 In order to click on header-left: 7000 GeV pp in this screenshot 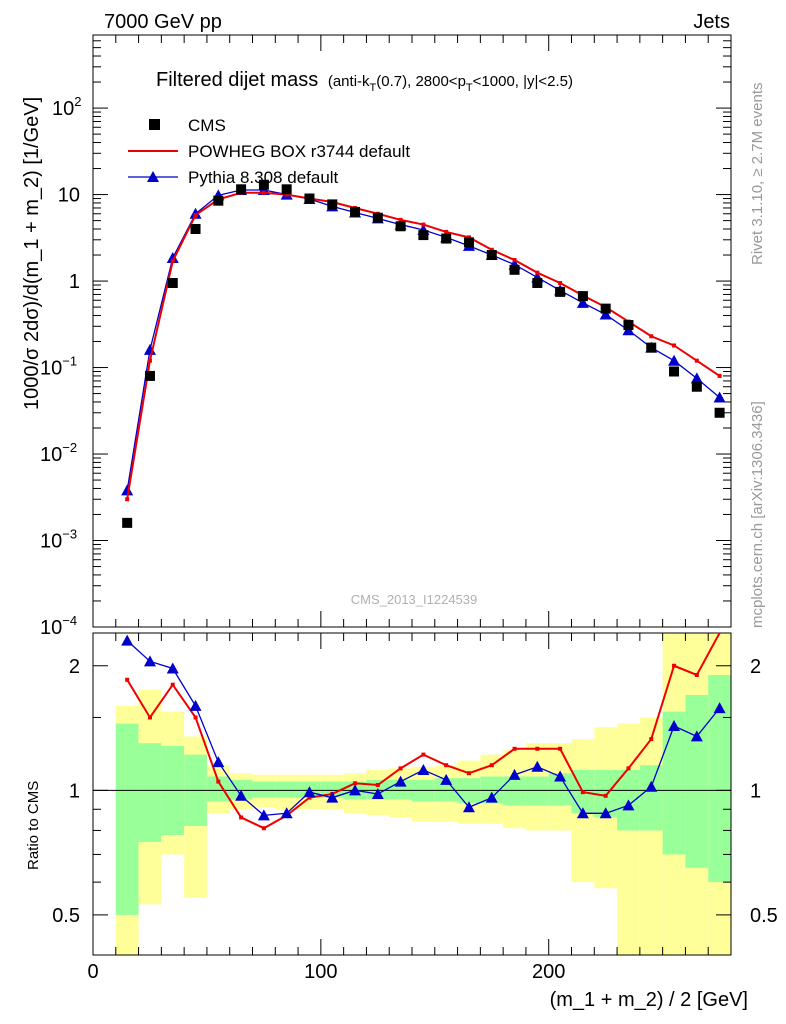, I will do `click(163, 22)`.